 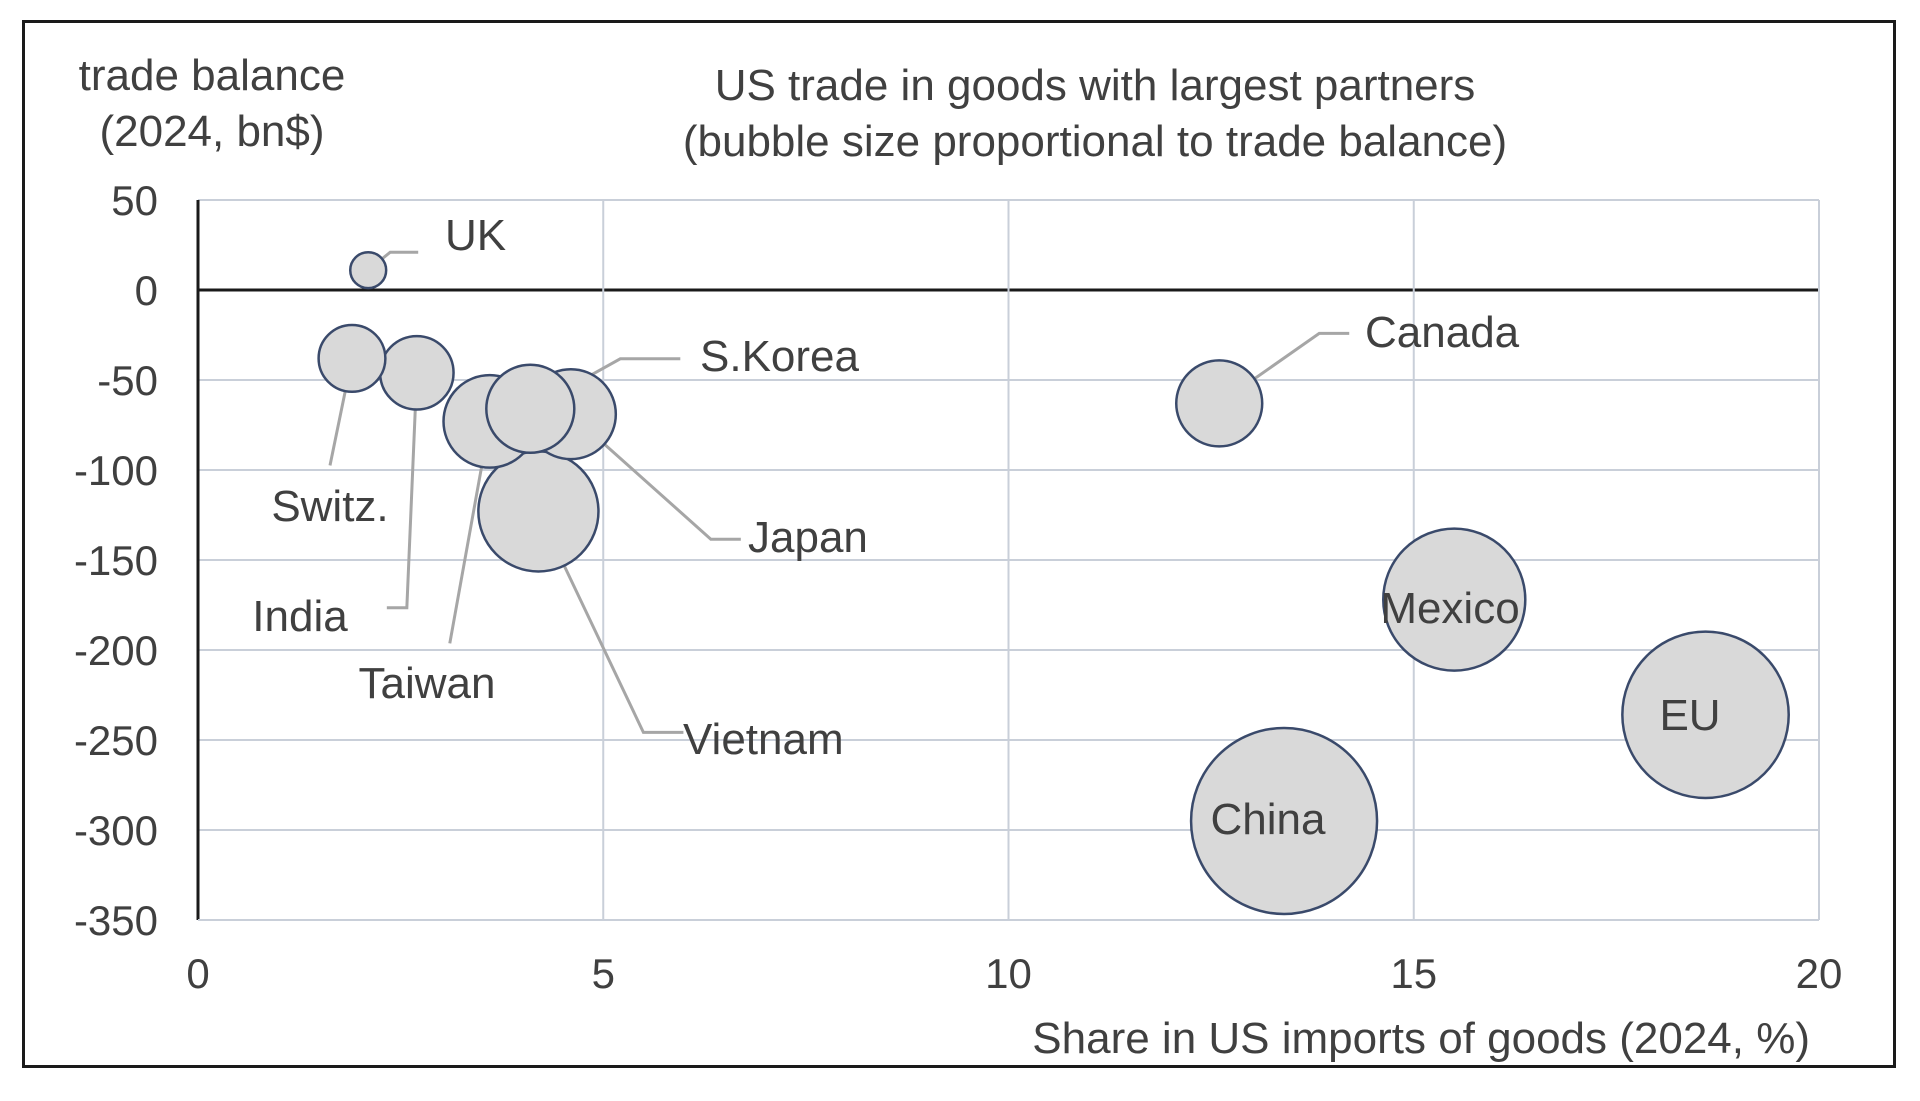 What do you see at coordinates (300, 616) in the screenshot?
I see `bubble-label: India` at bounding box center [300, 616].